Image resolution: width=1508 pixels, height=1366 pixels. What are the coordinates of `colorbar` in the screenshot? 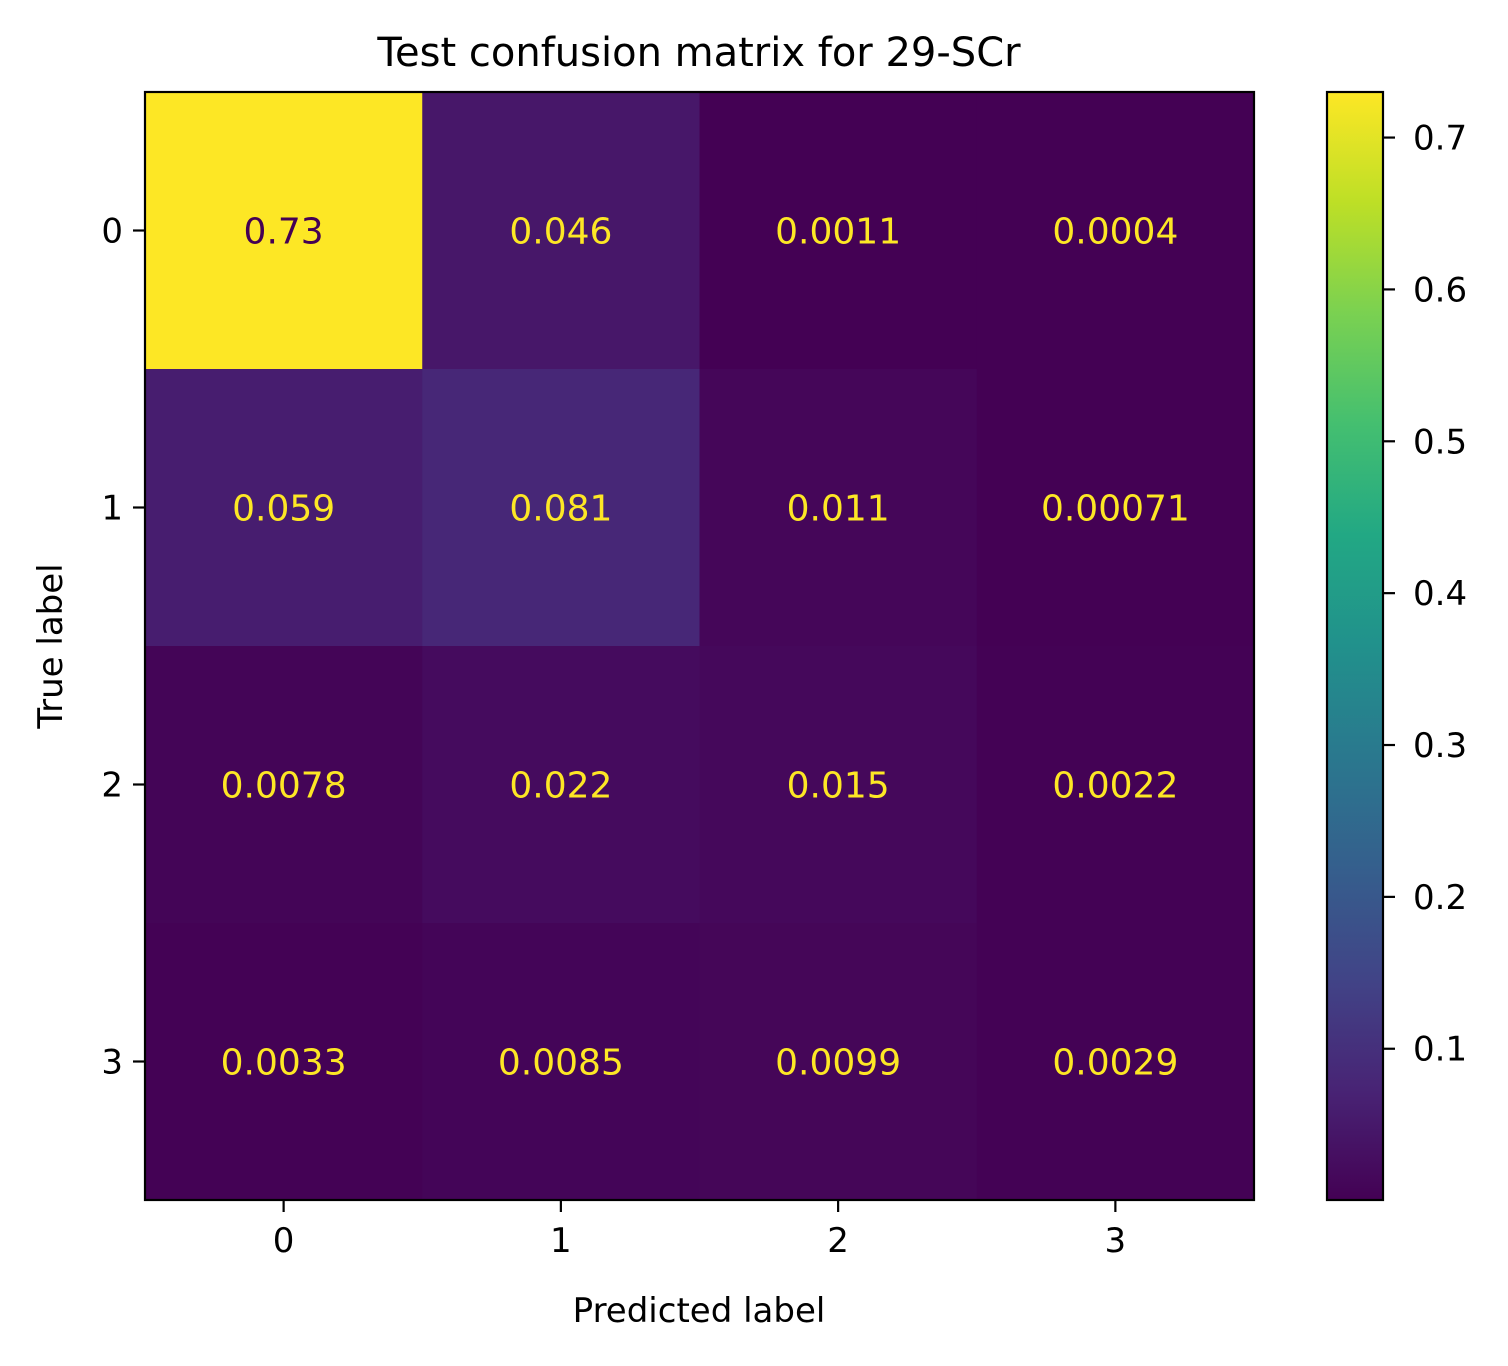 It's located at (1355, 646).